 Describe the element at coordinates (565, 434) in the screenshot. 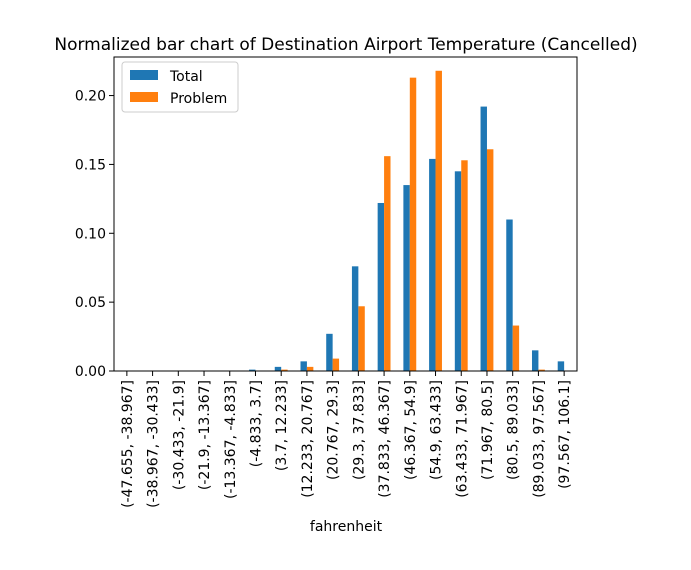

I see `x-tick-label: (97.567, 106.1]` at that location.